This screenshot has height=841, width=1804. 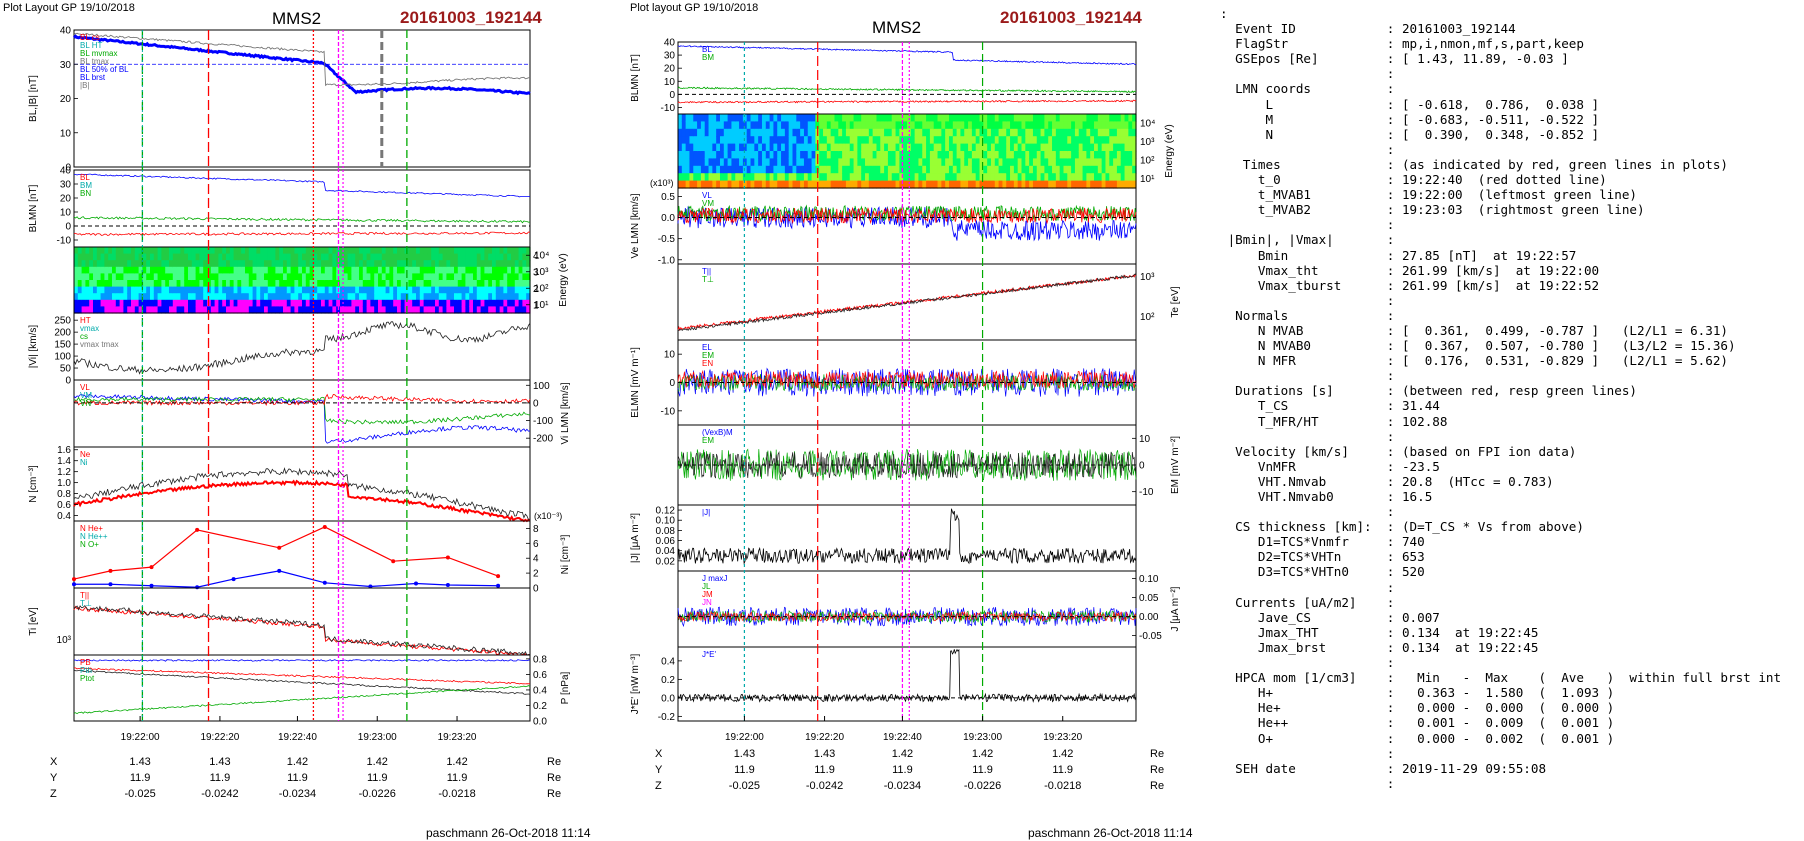 What do you see at coordinates (1330, 466) in the screenshot?
I see `info-line: VnMFR : -23.5` at bounding box center [1330, 466].